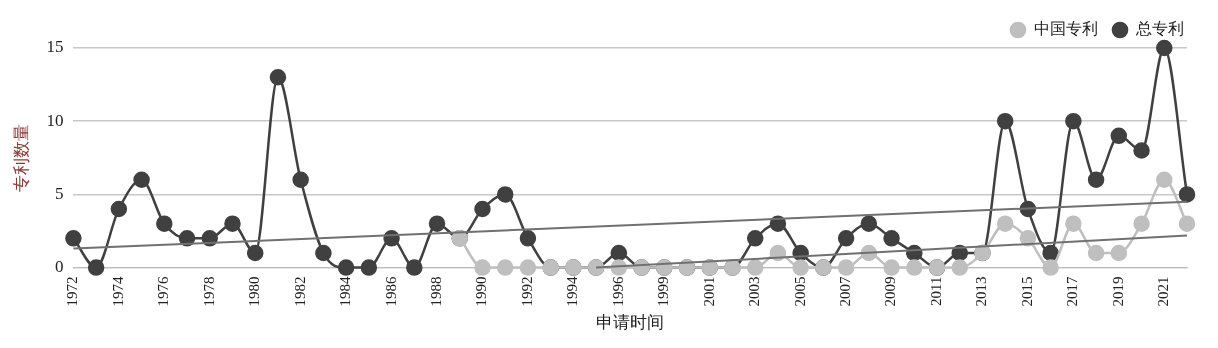  What do you see at coordinates (1163, 291) in the screenshot?
I see `x-tick-label: 2021` at bounding box center [1163, 291].